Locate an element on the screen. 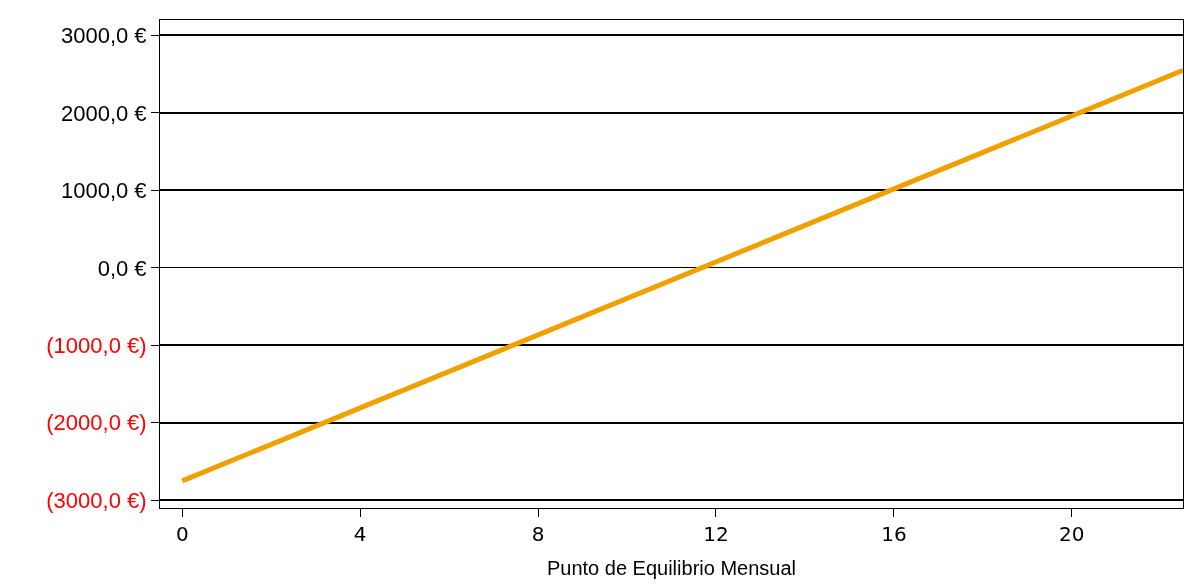 The image size is (1194, 585). y-tick-label: 0,0 € is located at coordinates (122, 268).